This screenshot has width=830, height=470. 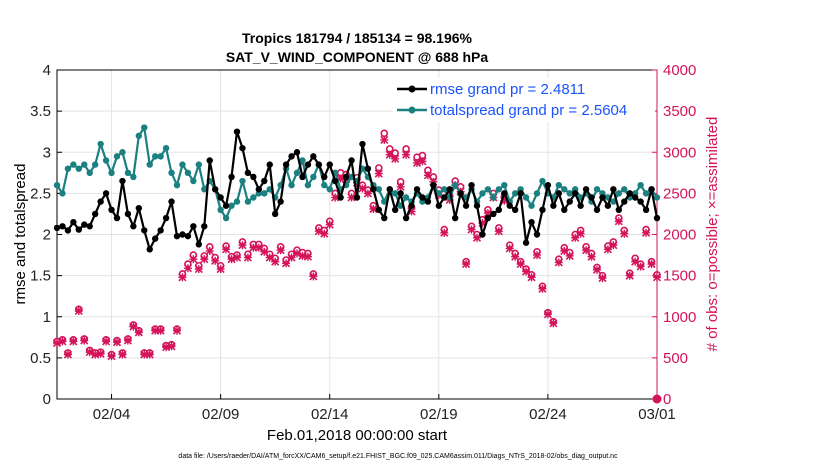 What do you see at coordinates (47, 70) in the screenshot?
I see `y-left-tick-label: 4` at bounding box center [47, 70].